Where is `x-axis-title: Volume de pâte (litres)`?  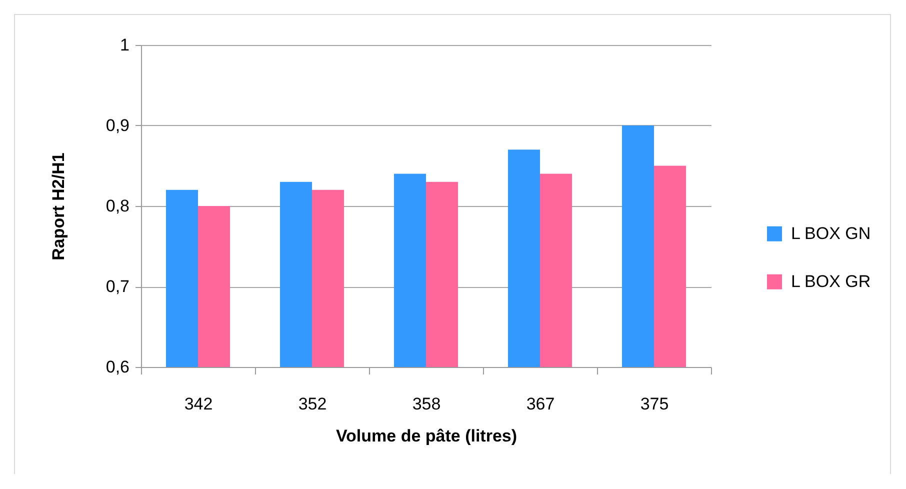 x-axis-title: Volume de pâte (litres) is located at coordinates (427, 436).